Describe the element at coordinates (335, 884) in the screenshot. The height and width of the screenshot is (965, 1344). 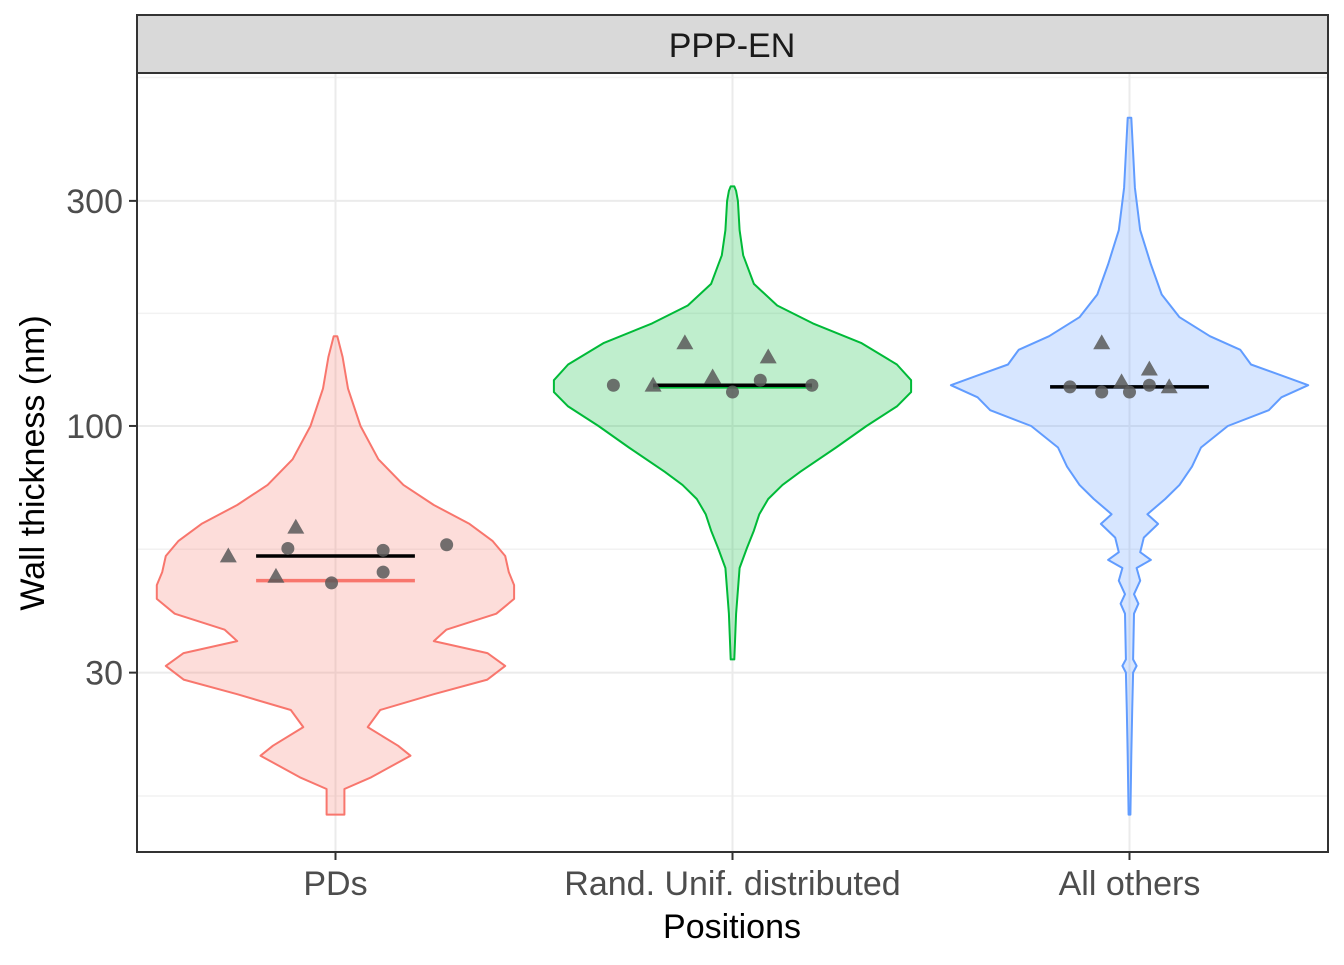
I see `x-tick-label: PDs` at that location.